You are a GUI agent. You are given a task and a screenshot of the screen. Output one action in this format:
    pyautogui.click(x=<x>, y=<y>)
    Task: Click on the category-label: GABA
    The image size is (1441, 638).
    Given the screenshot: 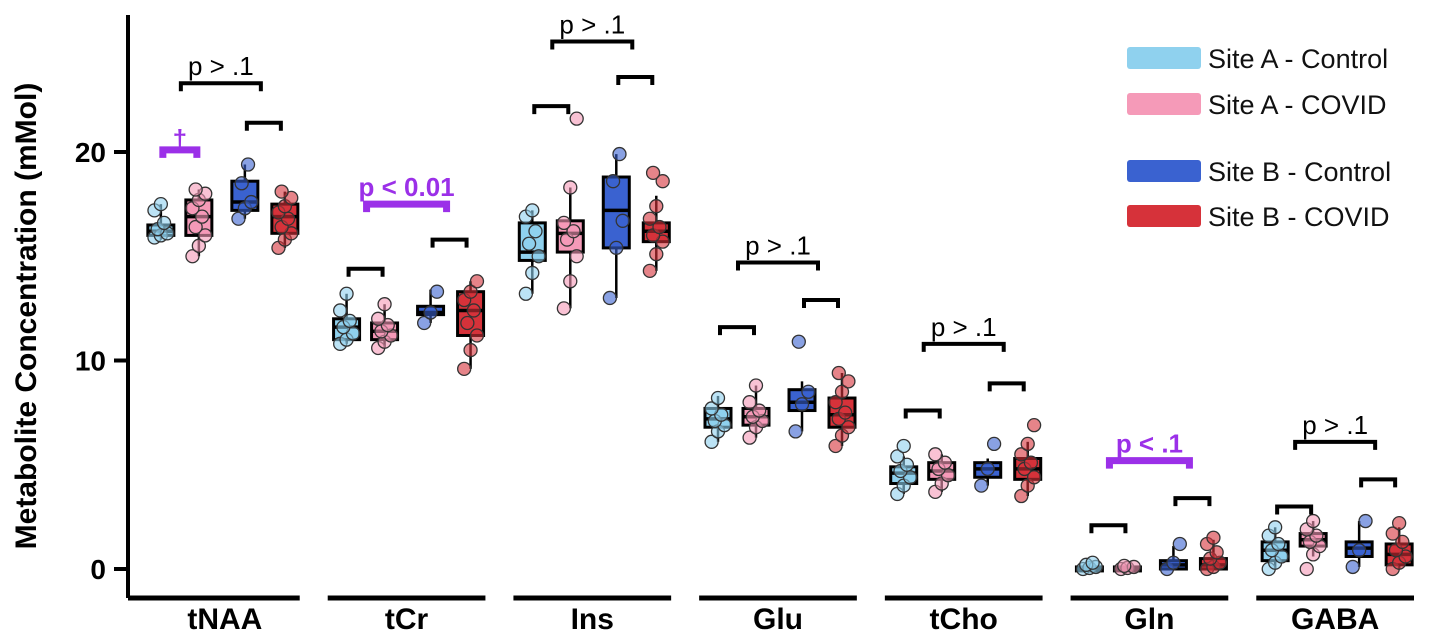 What is the action you would take?
    pyautogui.click(x=1335, y=619)
    